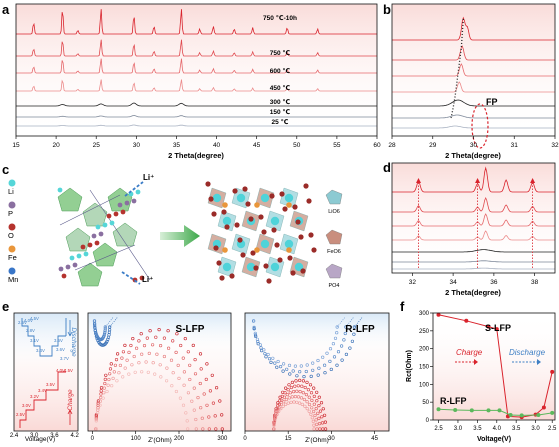  What do you see at coordinates (469, 352) in the screenshot?
I see `f-charge-annotation: Charge` at bounding box center [469, 352].